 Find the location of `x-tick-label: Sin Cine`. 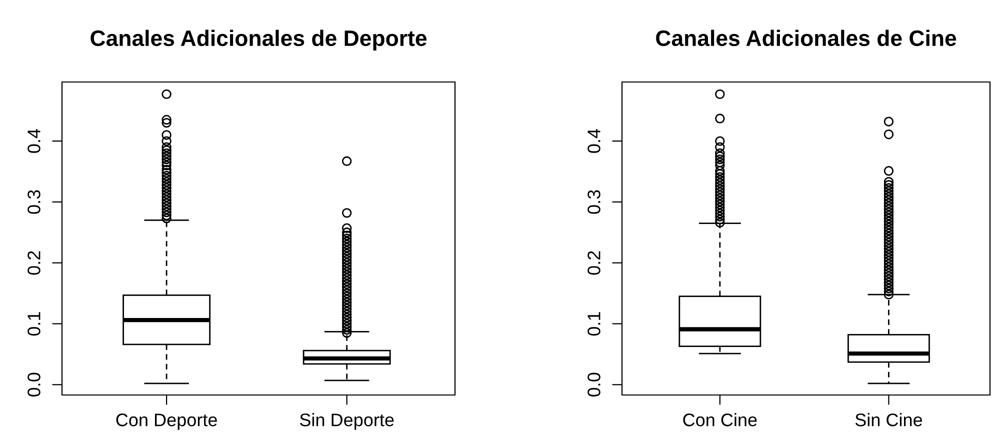

x-tick-label: Sin Cine is located at coordinates (888, 419).